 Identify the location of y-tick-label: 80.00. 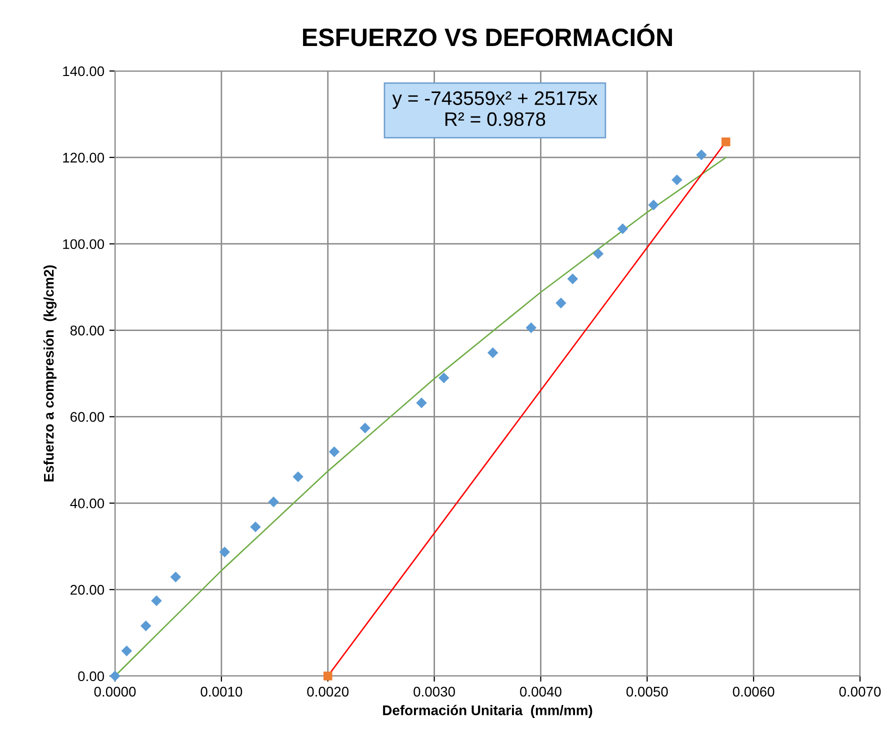
(87, 331).